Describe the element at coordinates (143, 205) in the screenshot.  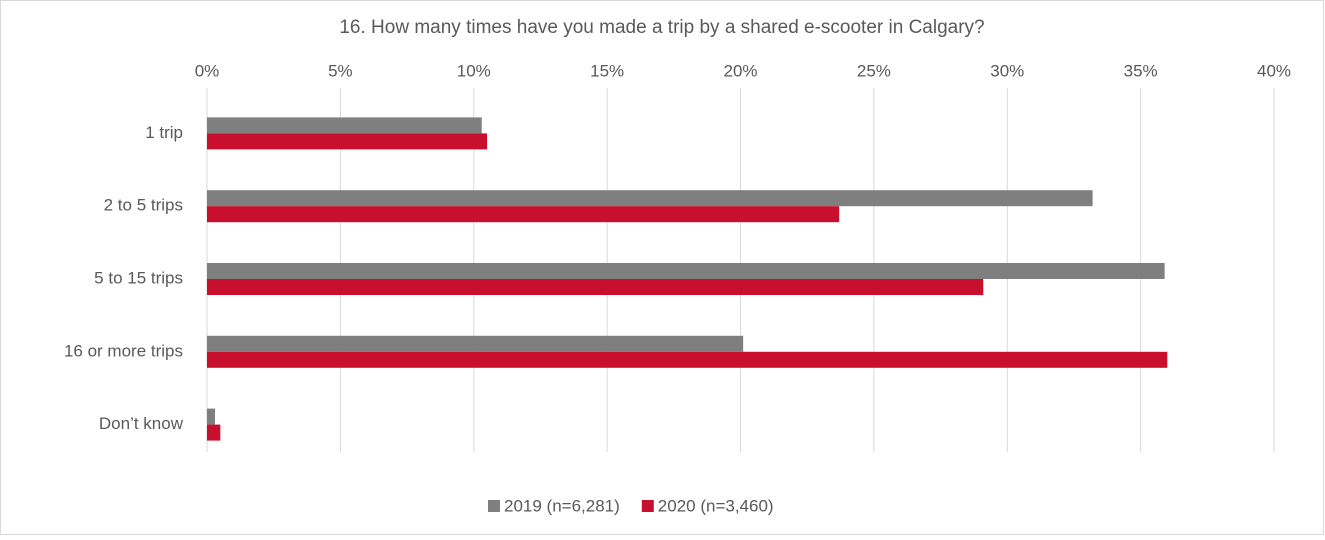
I see `y-tick-label: 2 to 5 trips` at that location.